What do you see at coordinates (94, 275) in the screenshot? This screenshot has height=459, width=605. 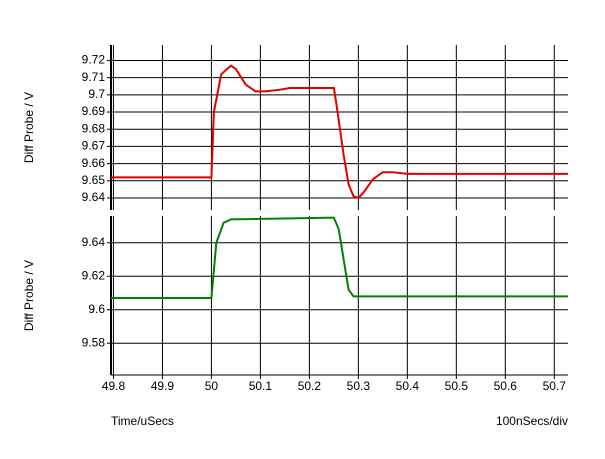 I see `y-tick-label: 9.62` at bounding box center [94, 275].